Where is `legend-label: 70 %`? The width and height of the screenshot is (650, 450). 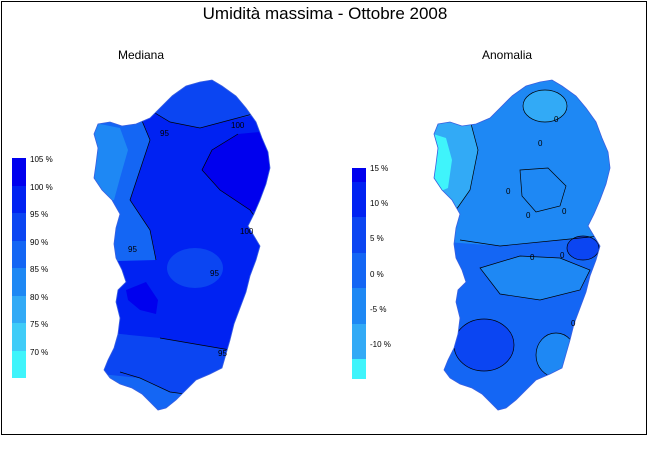
legend-label: 70 % is located at coordinates (39, 352).